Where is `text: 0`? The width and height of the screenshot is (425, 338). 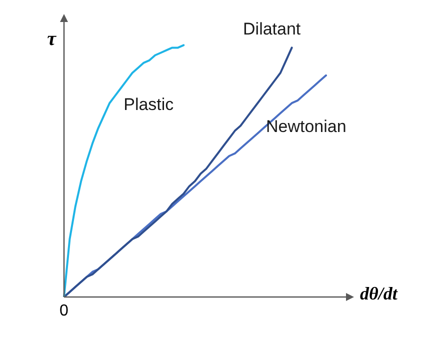
text: 0 is located at coordinates (64, 311).